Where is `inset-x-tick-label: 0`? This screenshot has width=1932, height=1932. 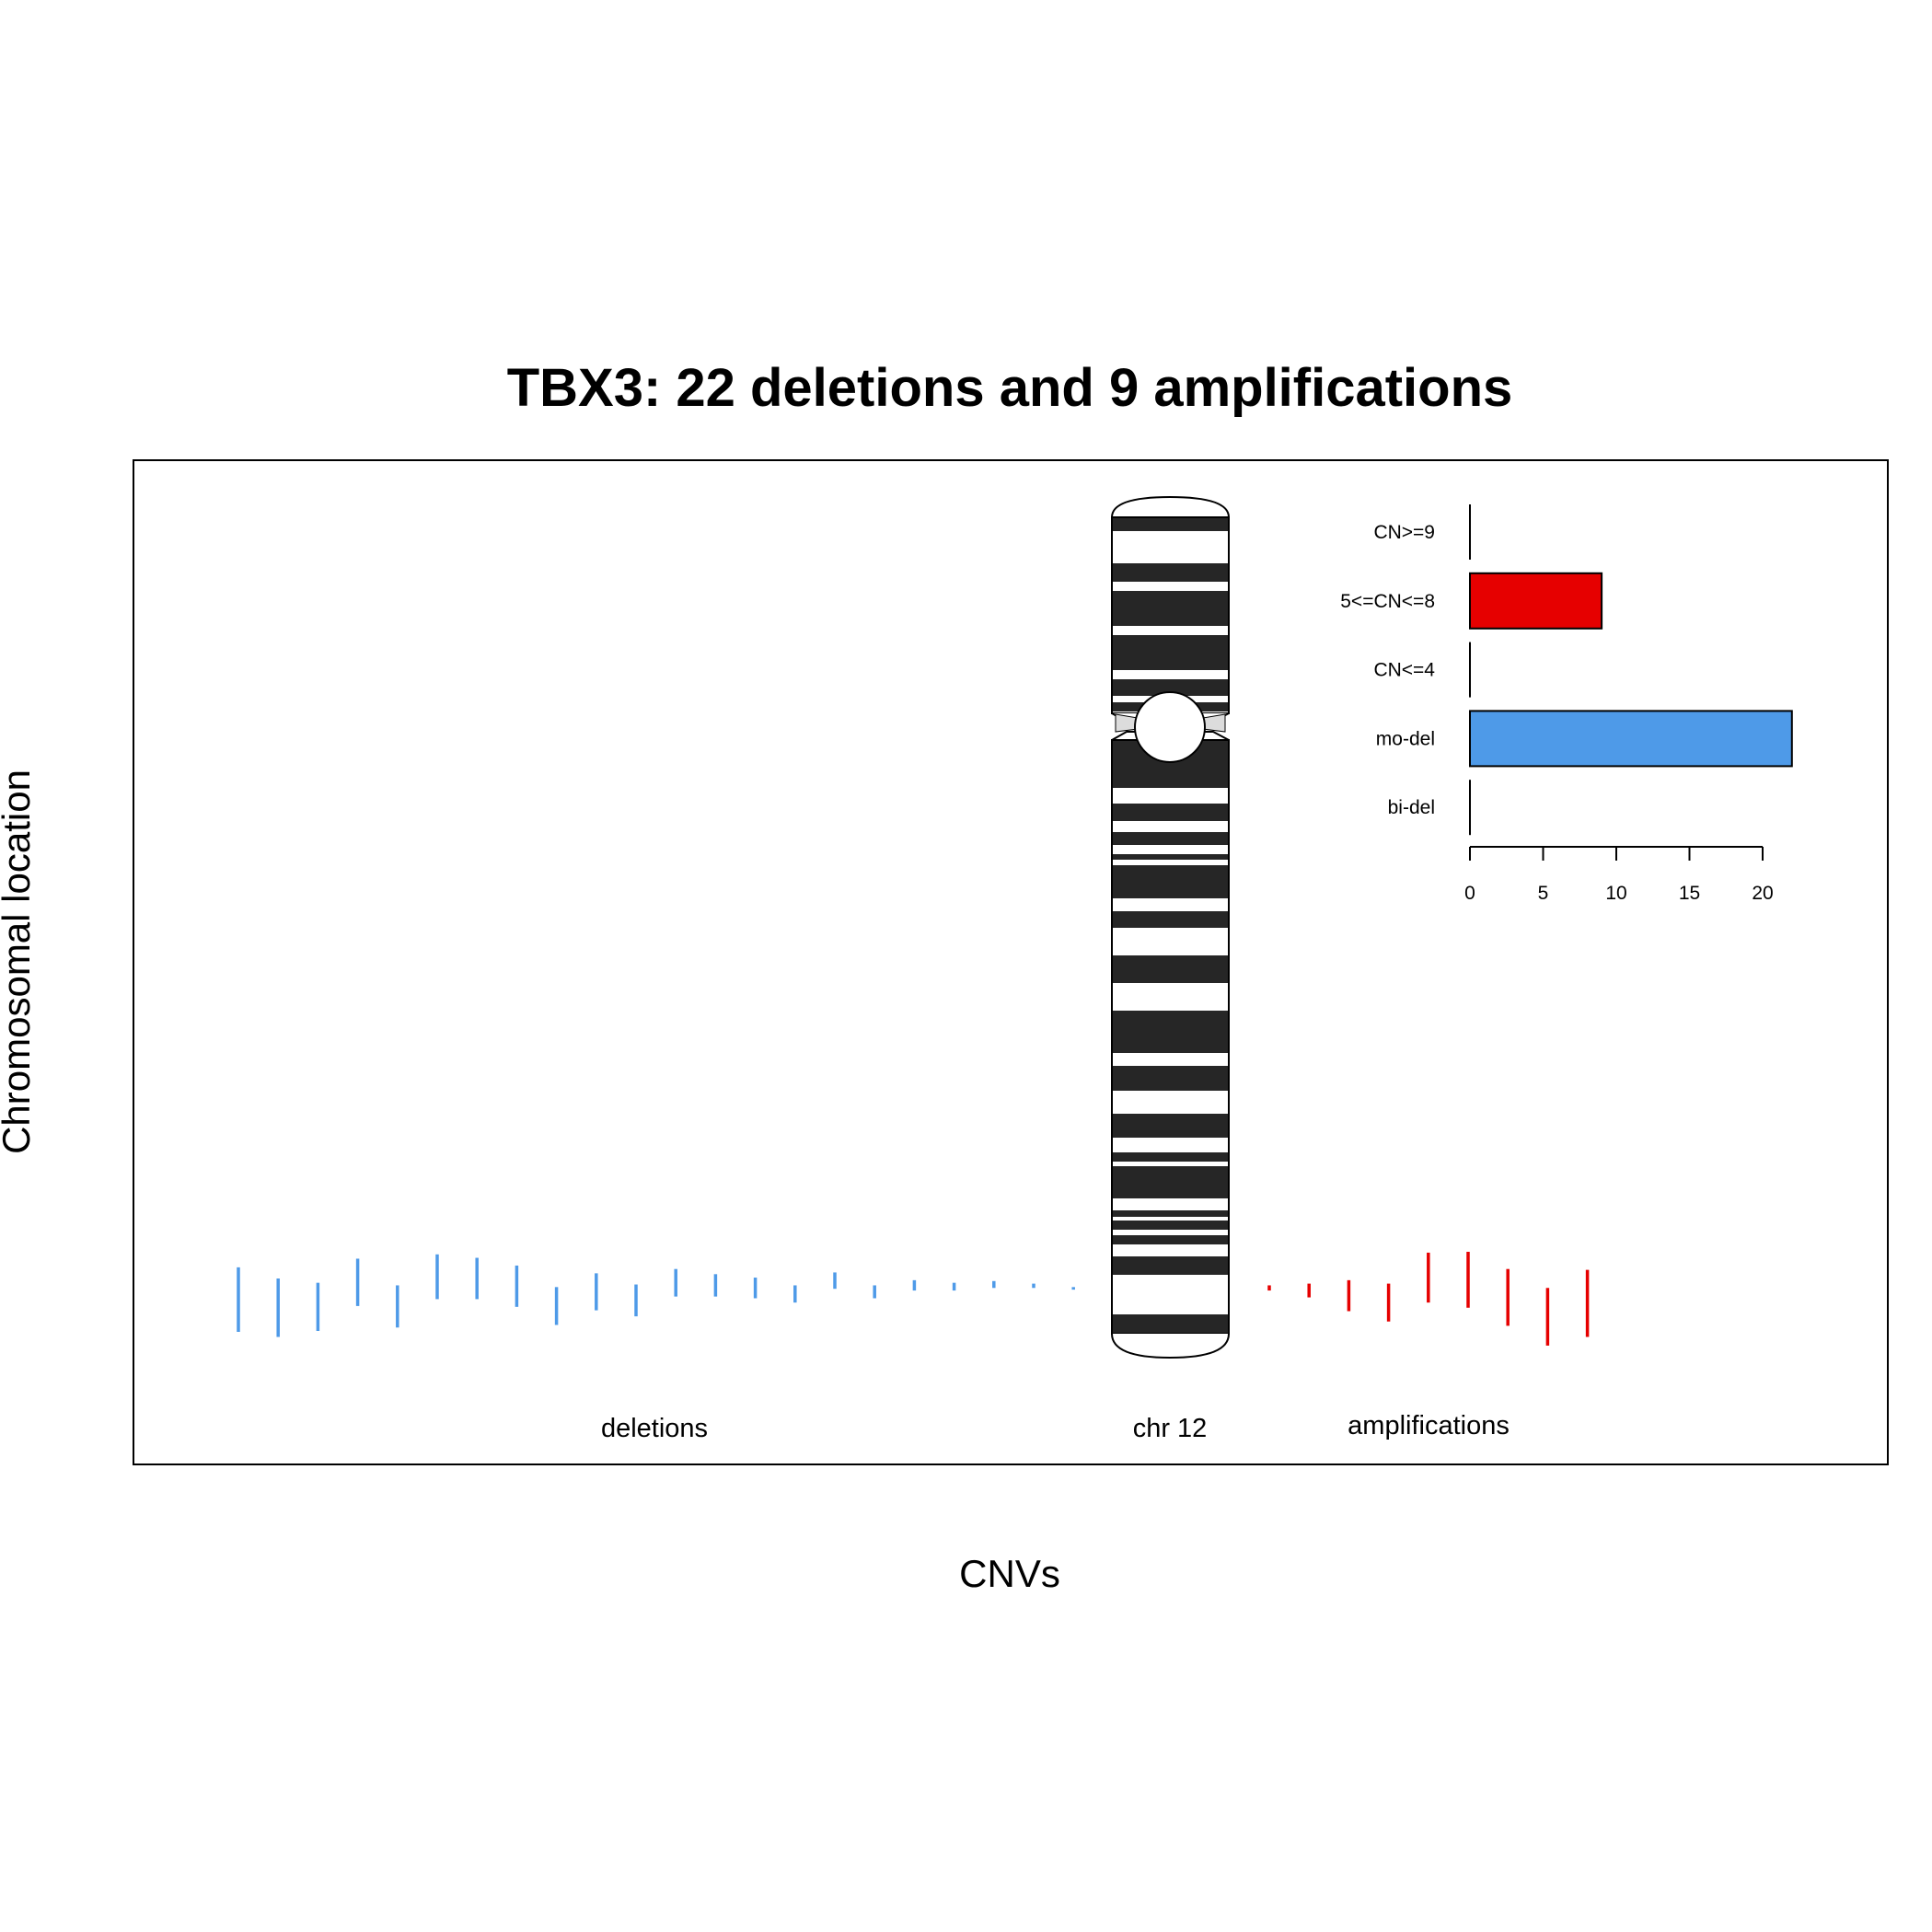 inset-x-tick-label: 0 is located at coordinates (1470, 894).